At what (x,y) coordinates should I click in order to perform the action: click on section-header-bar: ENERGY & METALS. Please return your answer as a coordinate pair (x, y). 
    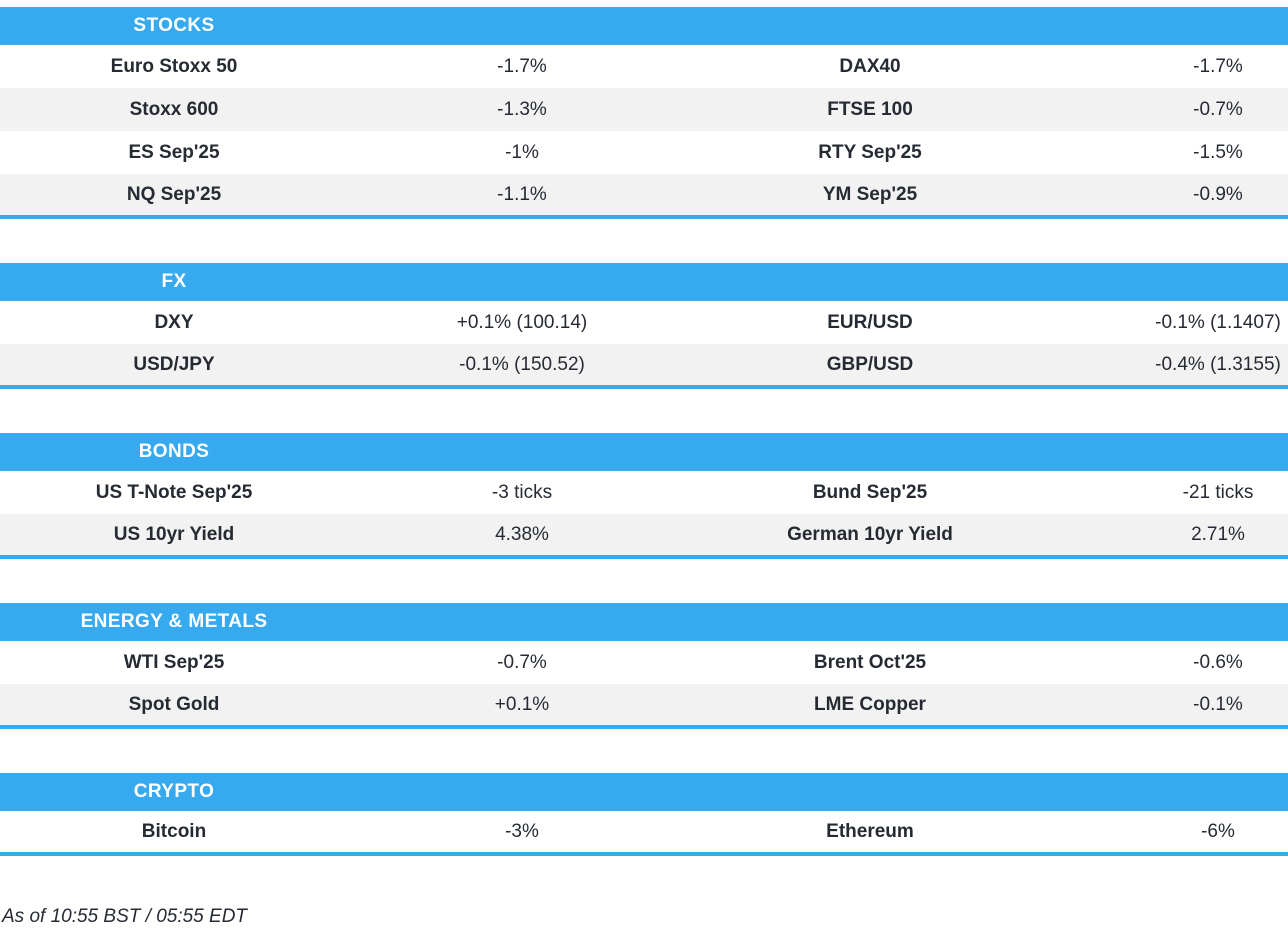
    Looking at the image, I should click on (644, 622).